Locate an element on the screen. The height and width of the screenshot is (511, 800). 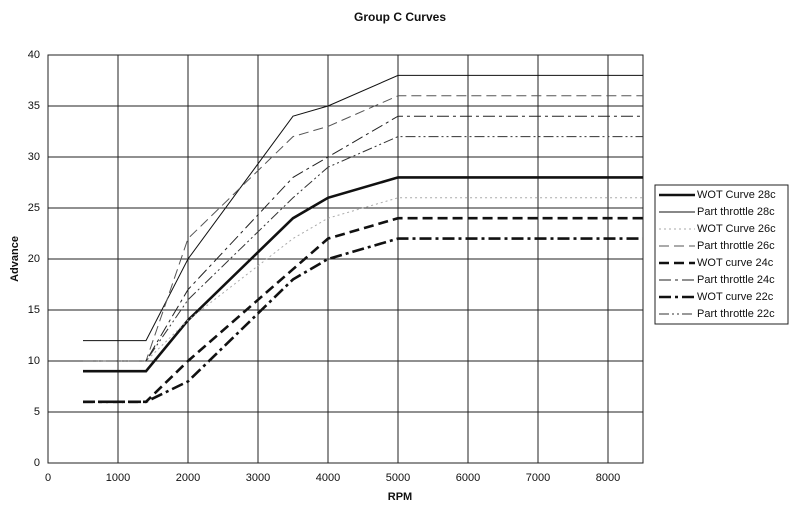
y-tick-label: 5 is located at coordinates (37, 412).